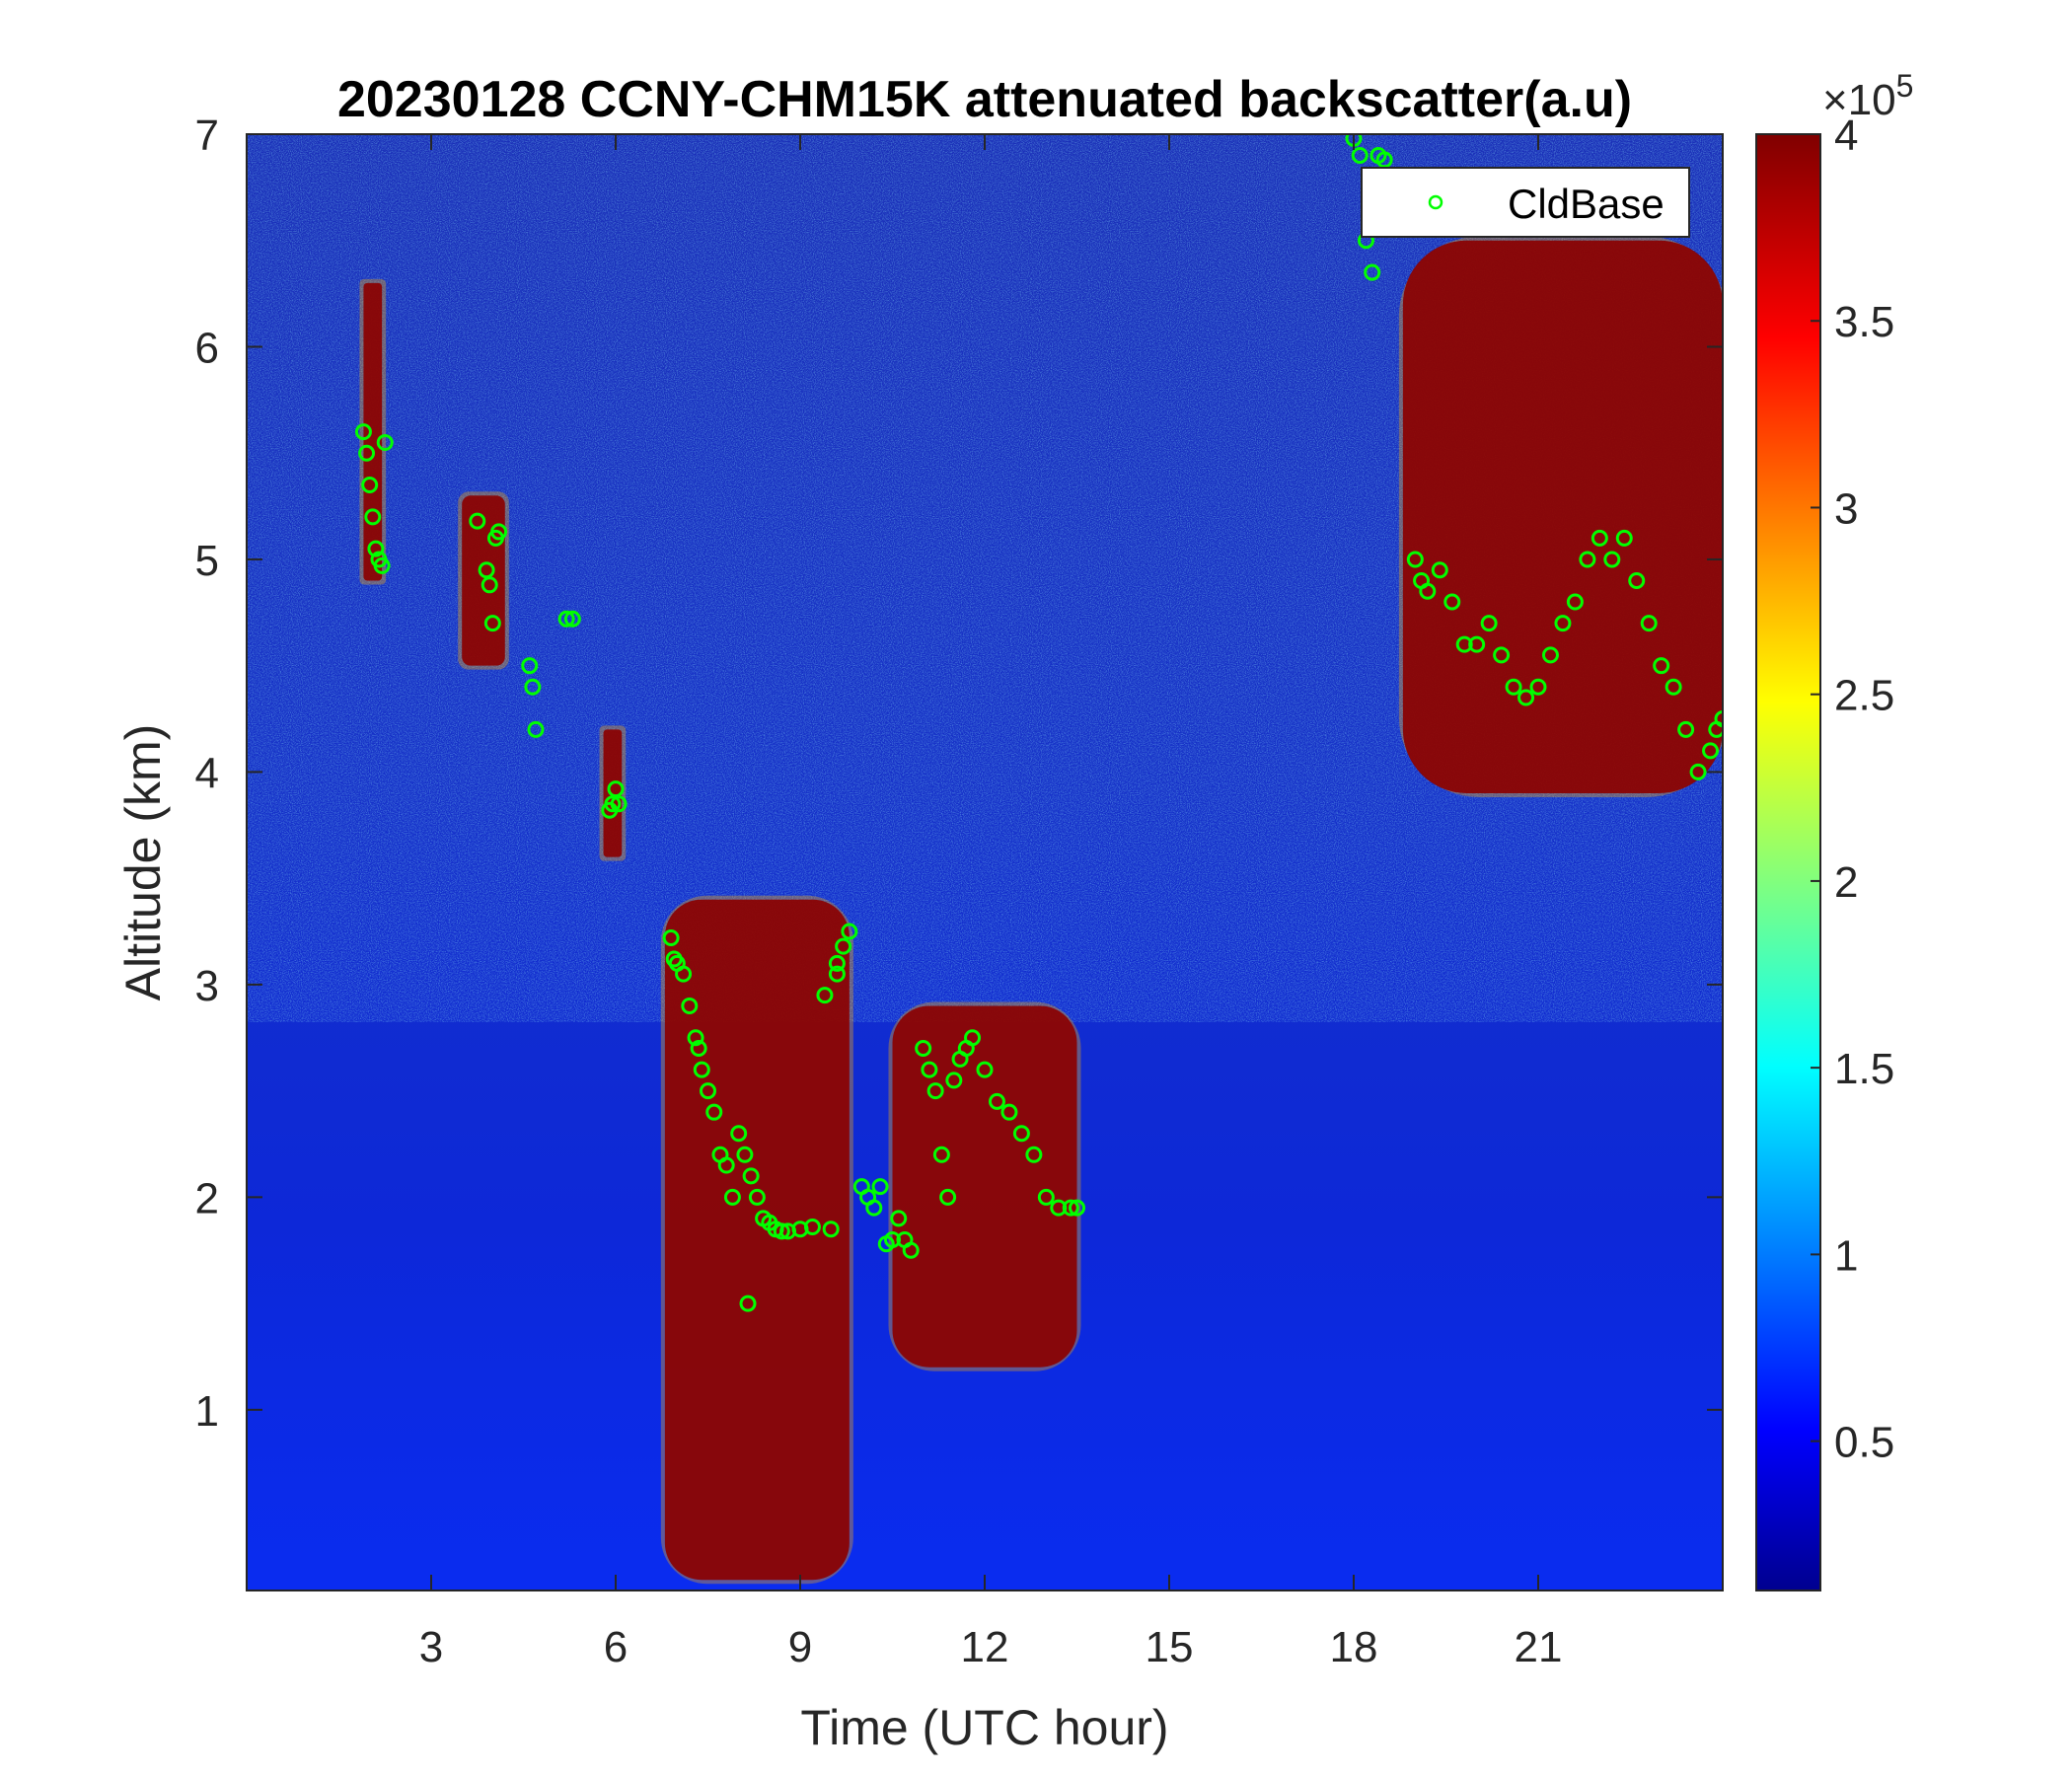  What do you see at coordinates (1846, 136) in the screenshot?
I see `colorbar-tick-label: 4` at bounding box center [1846, 136].